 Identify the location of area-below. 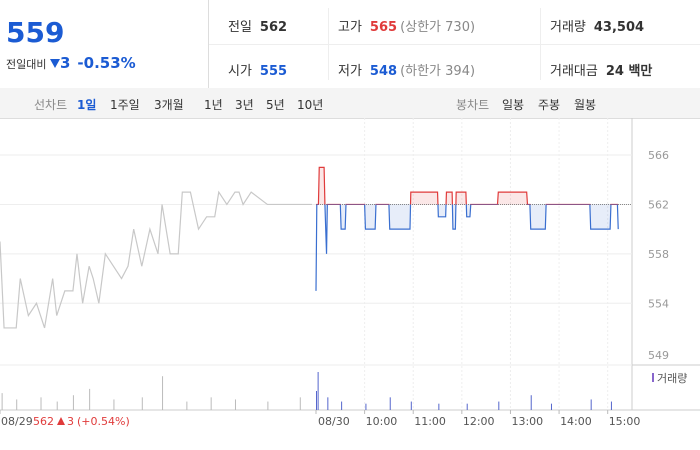
(467, 247).